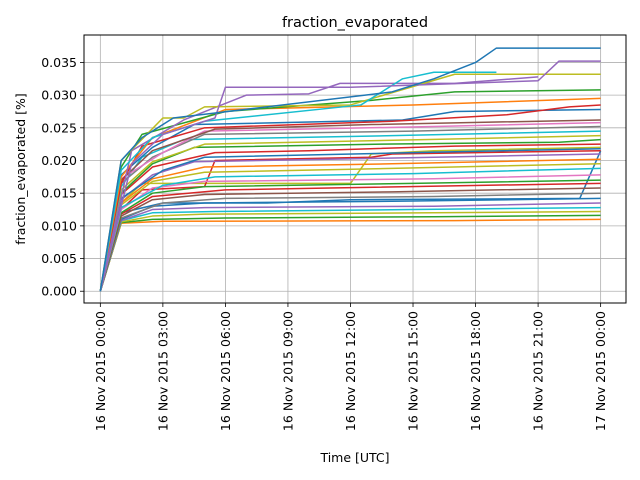 This screenshot has height=480, width=640. I want to click on chart-title: fraction_evaporated, so click(355, 23).